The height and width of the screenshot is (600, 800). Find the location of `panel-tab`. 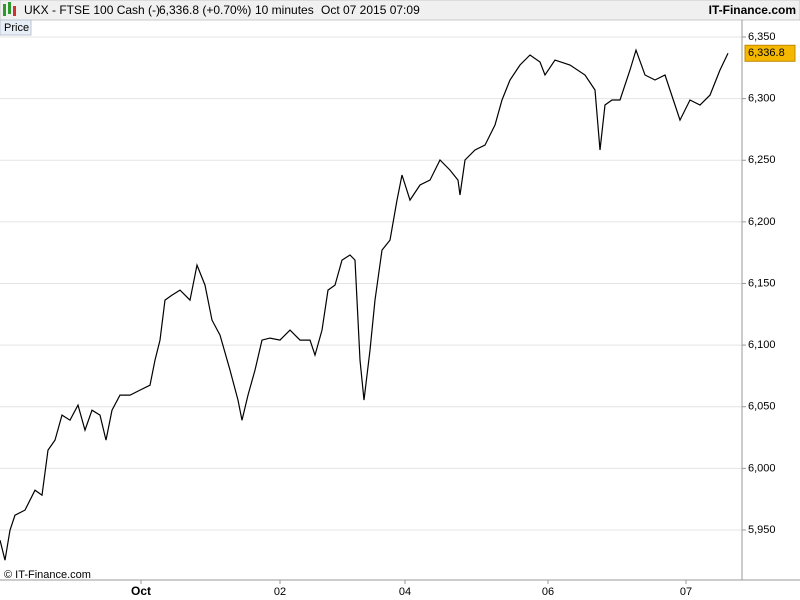

panel-tab is located at coordinates (16, 27).